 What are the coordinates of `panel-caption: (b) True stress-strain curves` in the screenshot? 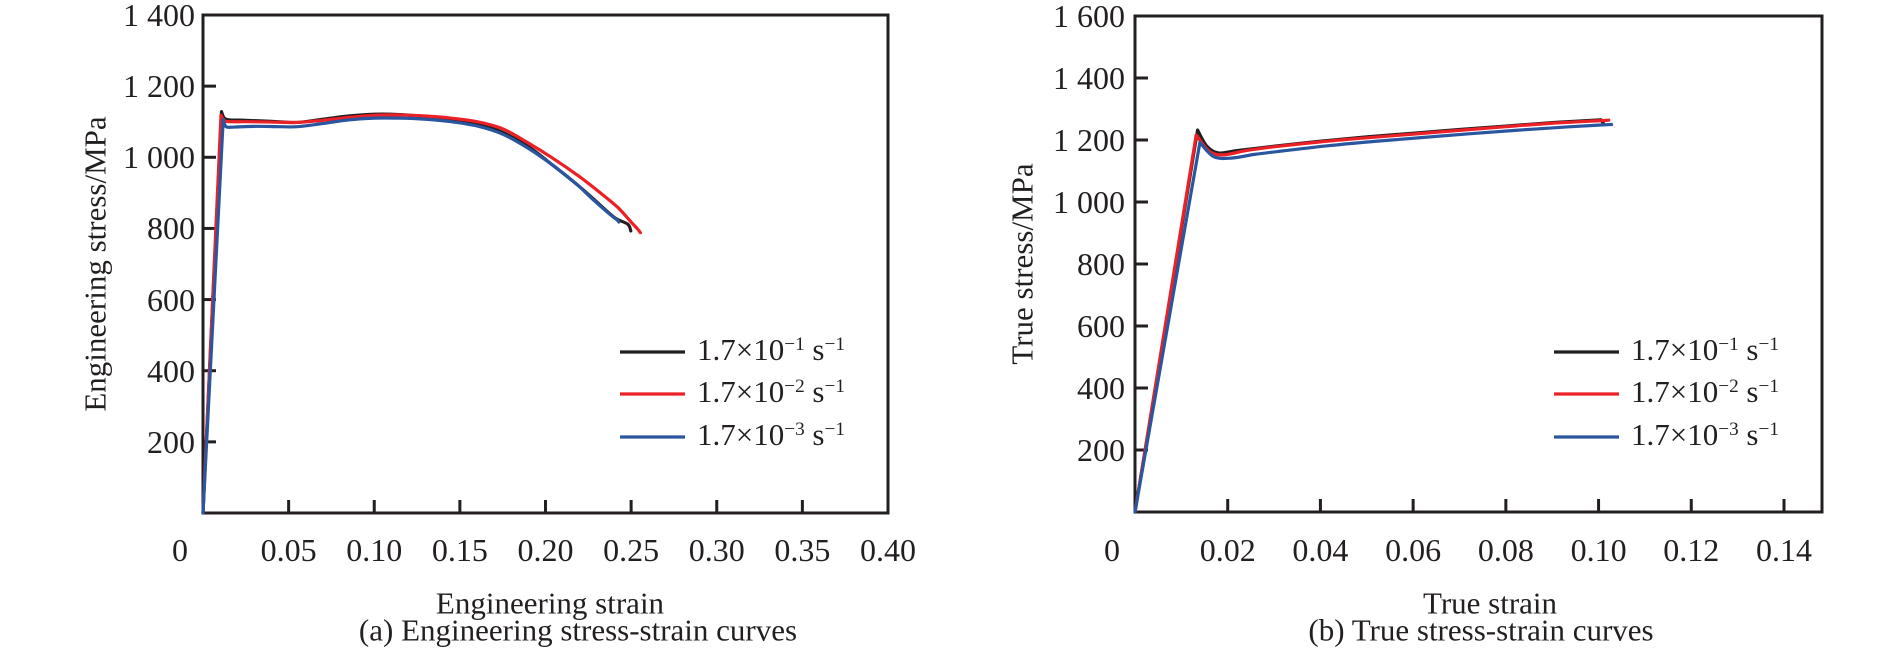 It's located at (1481, 630).